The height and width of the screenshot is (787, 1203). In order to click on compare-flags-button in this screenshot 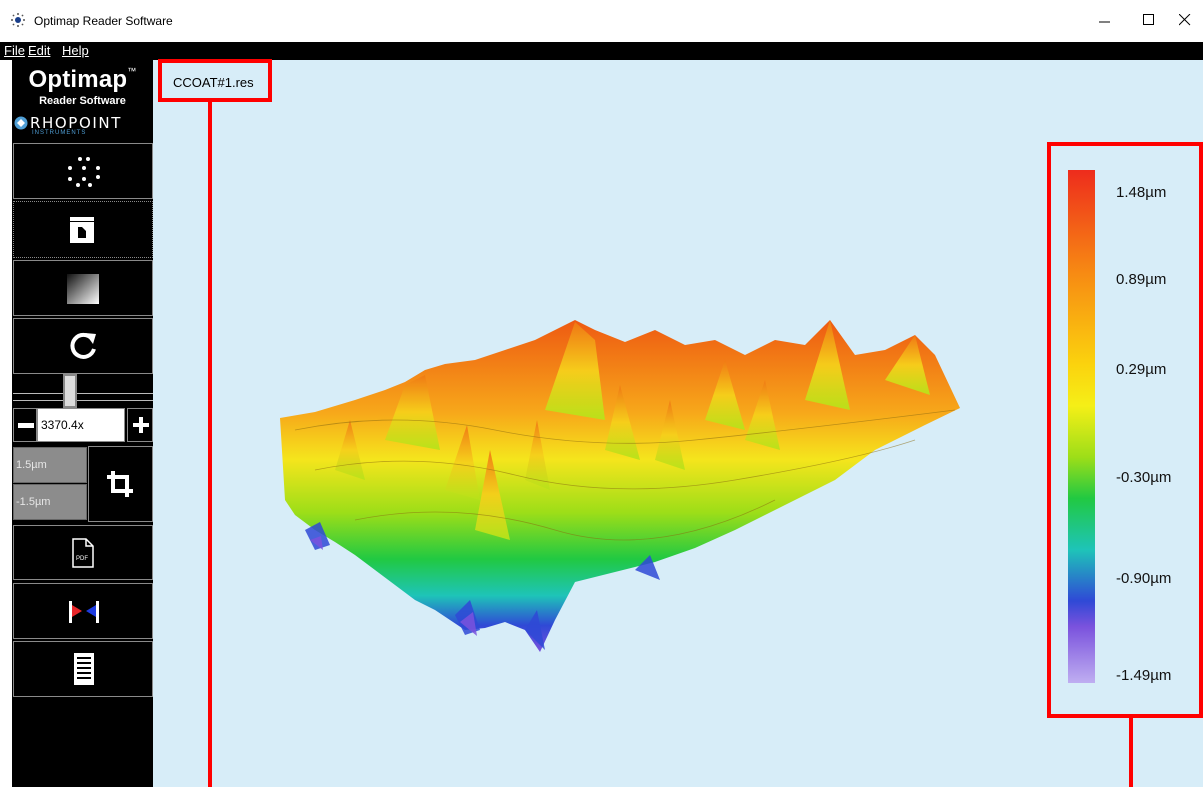, I will do `click(83, 611)`.